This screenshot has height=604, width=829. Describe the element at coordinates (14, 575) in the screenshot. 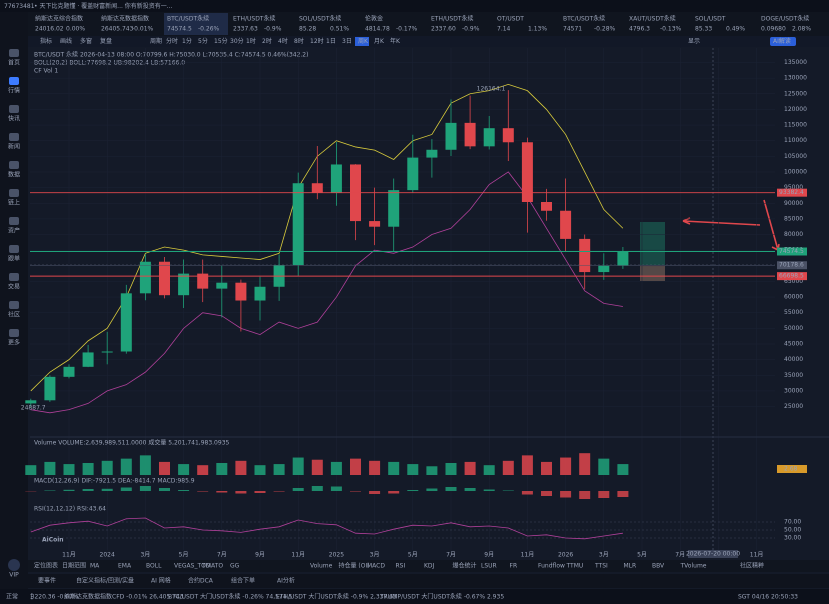

I see `vip-label: VIP` at that location.